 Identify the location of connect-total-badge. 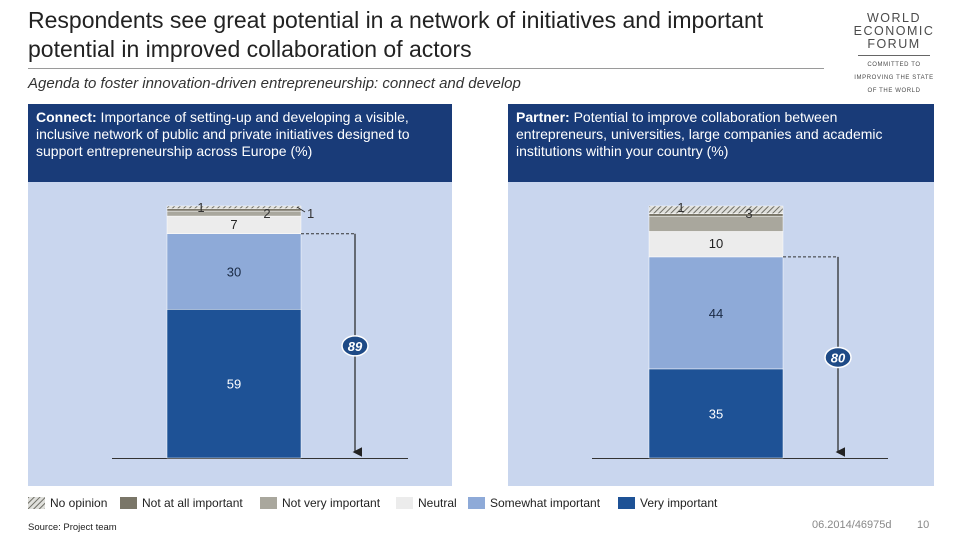
(355, 346).